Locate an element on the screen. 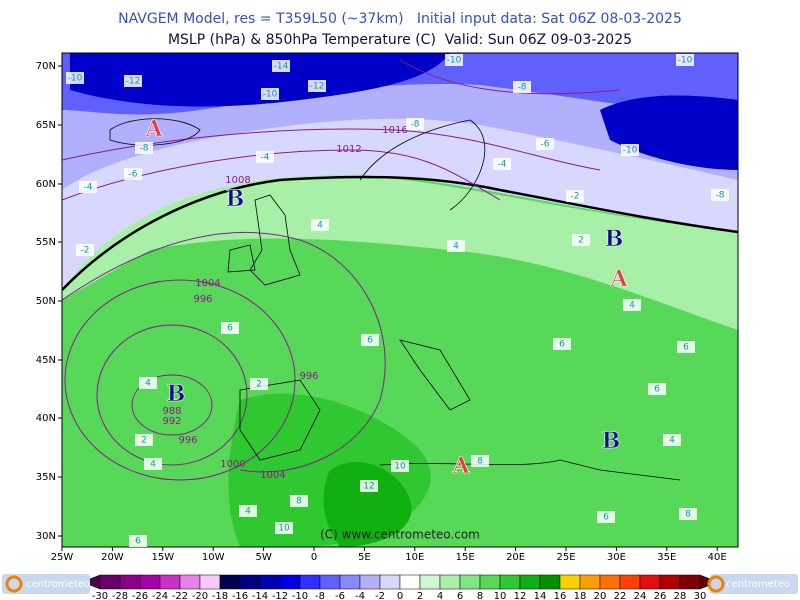  lat-label: 40N is located at coordinates (46, 418).